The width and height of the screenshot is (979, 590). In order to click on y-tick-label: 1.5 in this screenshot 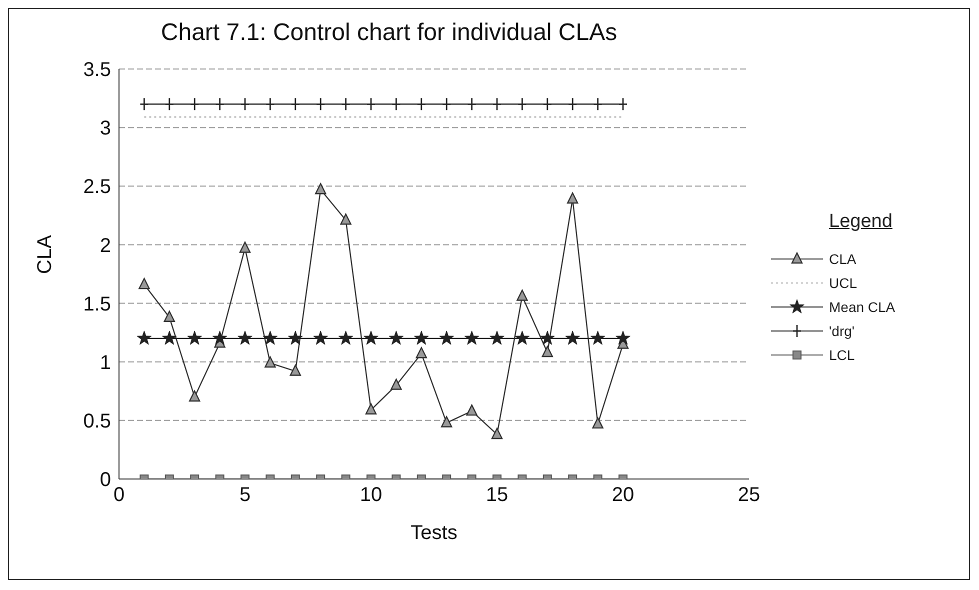, I will do `click(97, 304)`.